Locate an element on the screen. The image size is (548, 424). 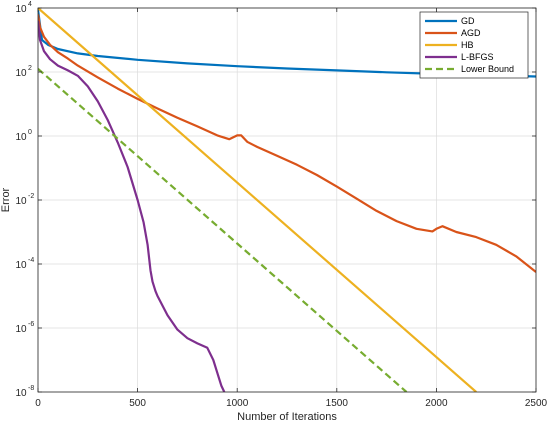
y-tick-label: 10 -4 is located at coordinates (24, 264).